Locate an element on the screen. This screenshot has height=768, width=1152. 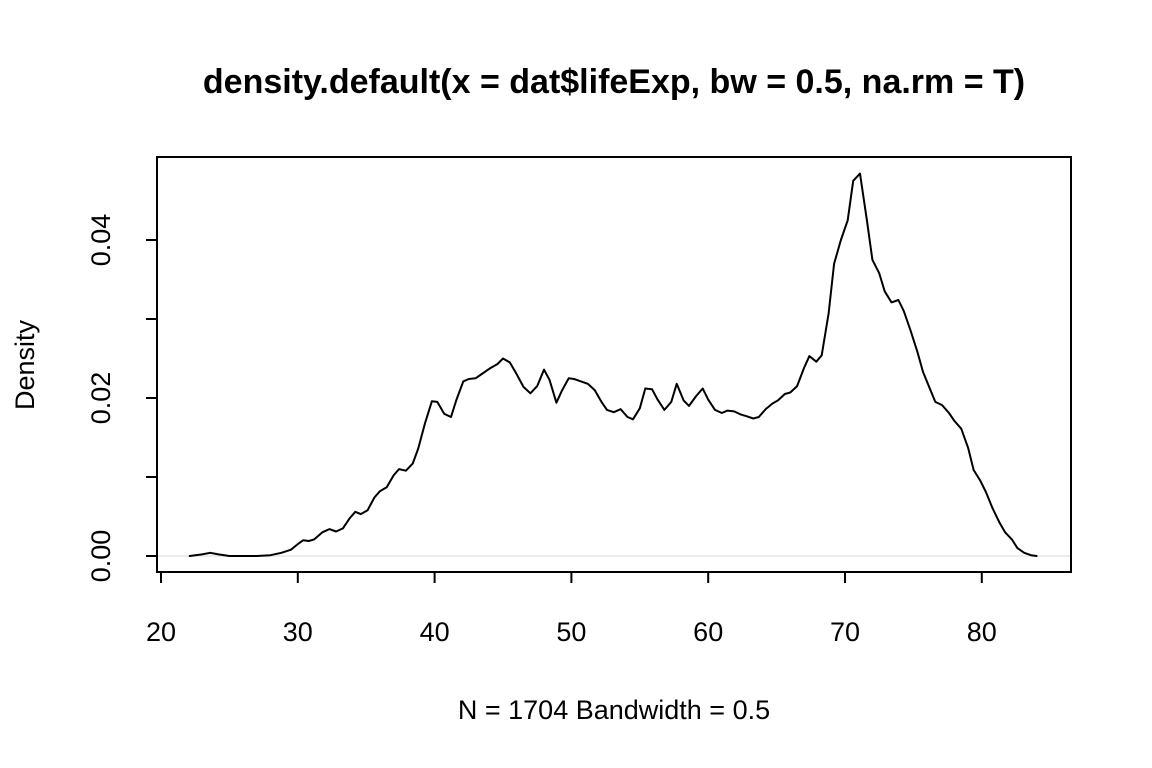
x-tick-label: 40 is located at coordinates (435, 632).